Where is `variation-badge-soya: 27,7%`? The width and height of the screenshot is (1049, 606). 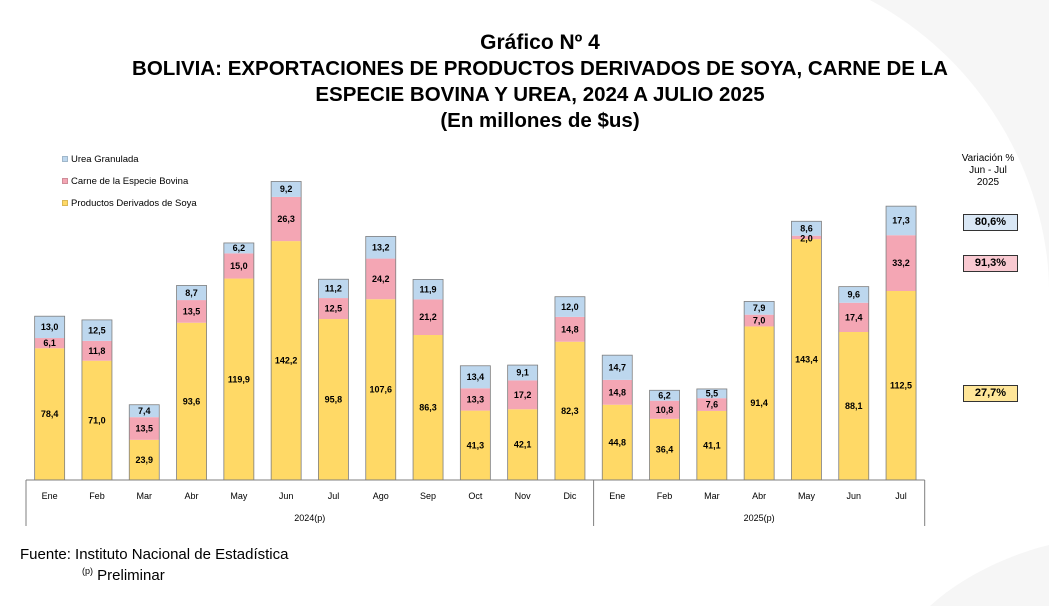
variation-badge-soya: 27,7% is located at coordinates (990, 393).